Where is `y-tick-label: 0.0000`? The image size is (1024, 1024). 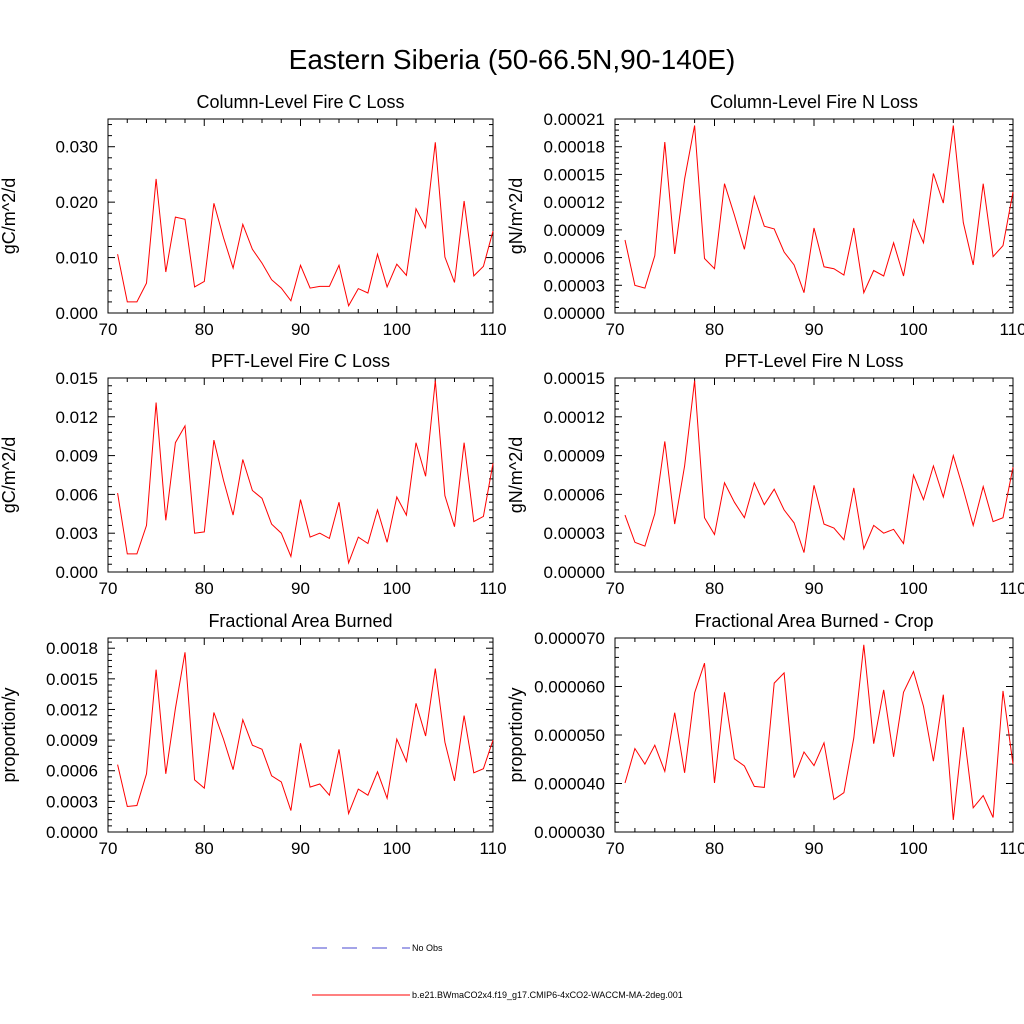 y-tick-label: 0.0000 is located at coordinates (72, 832).